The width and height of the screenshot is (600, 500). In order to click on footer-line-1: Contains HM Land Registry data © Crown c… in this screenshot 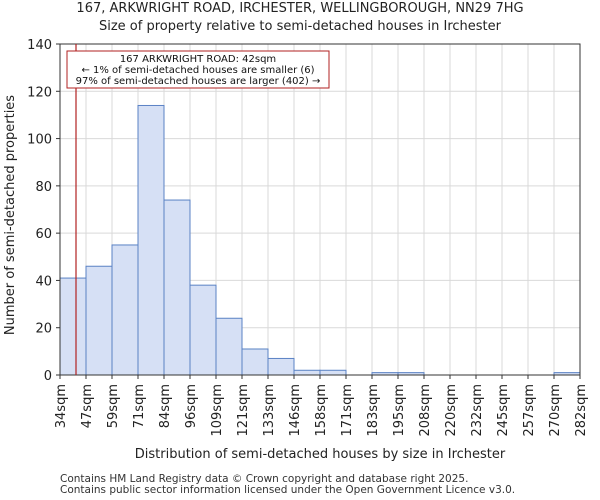, I will do `click(264, 479)`.